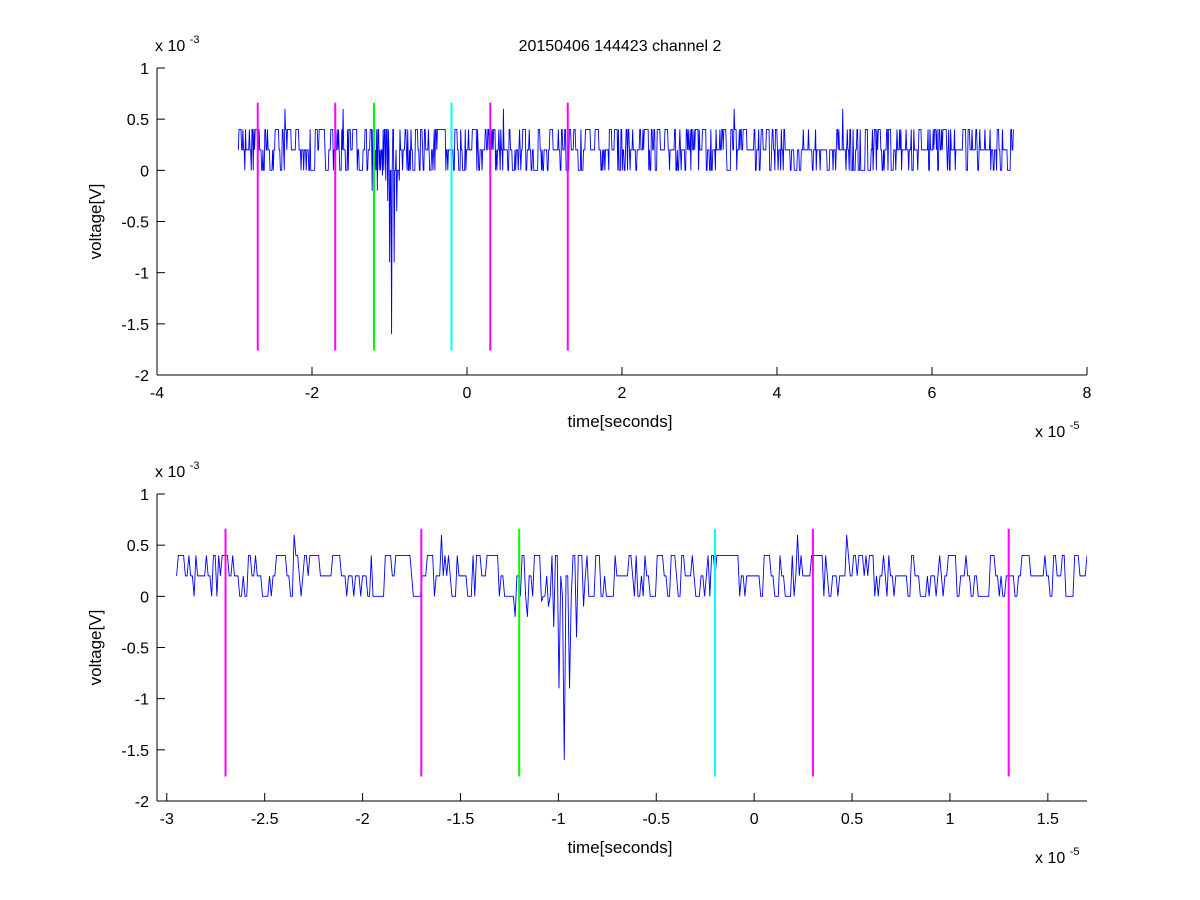 The image size is (1200, 900). Describe the element at coordinates (622, 393) in the screenshot. I see `x-tick-label: 2` at that location.